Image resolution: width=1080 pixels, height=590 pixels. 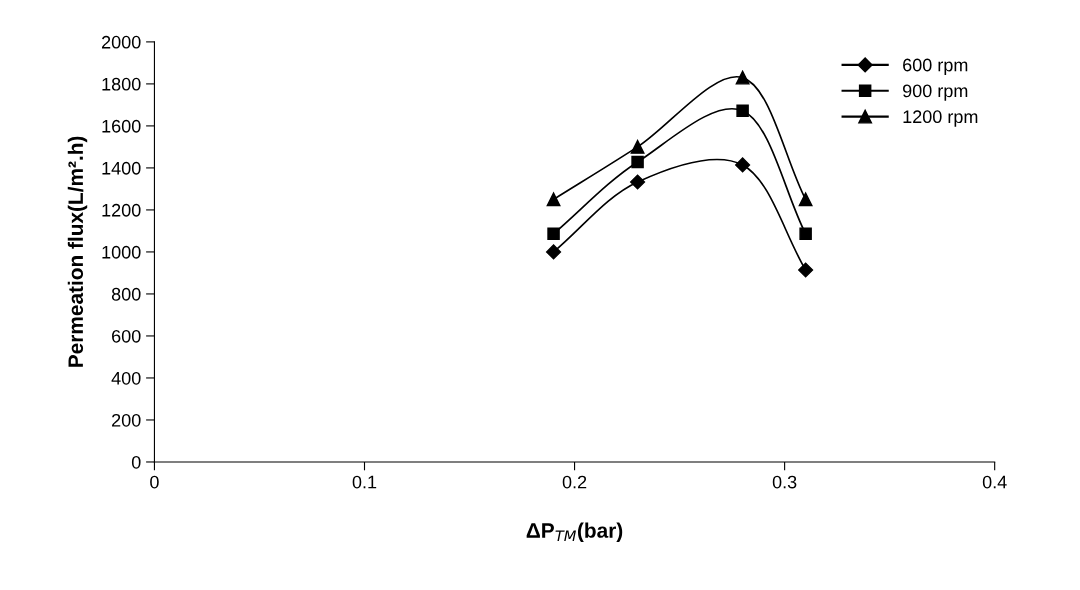 What do you see at coordinates (364, 482) in the screenshot?
I see `x-tick-label: 0.1` at bounding box center [364, 482].